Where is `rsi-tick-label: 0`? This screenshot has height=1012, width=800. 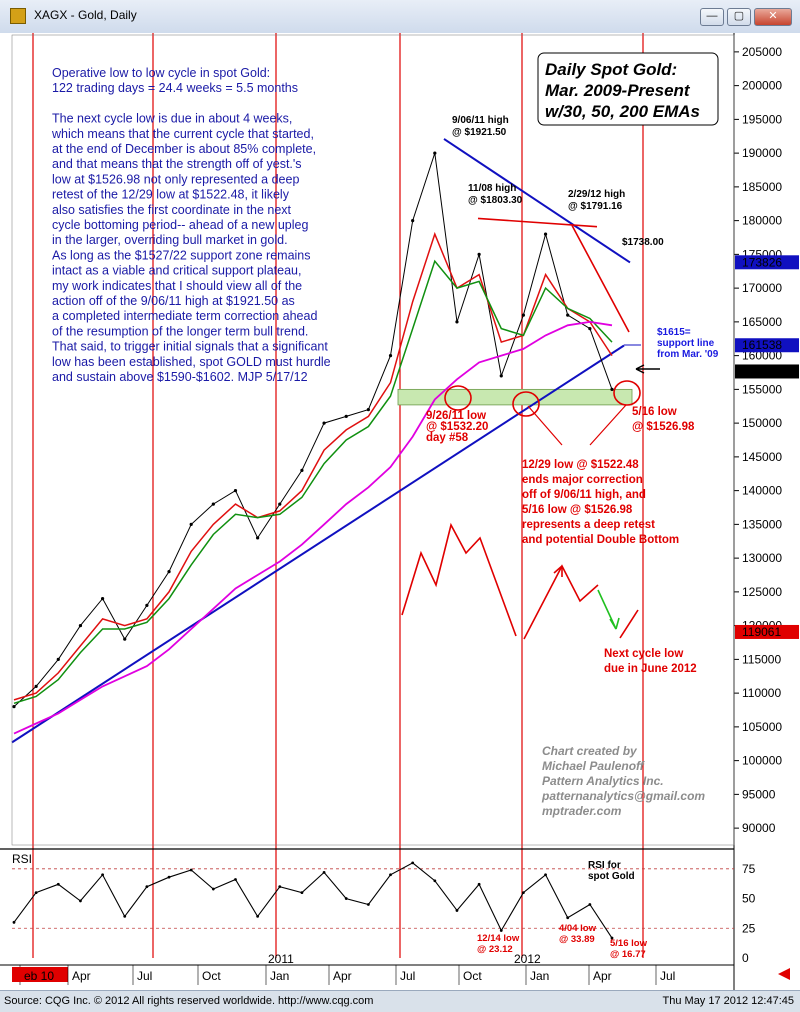
rsi-tick-label: 0 is located at coordinates (745, 958).